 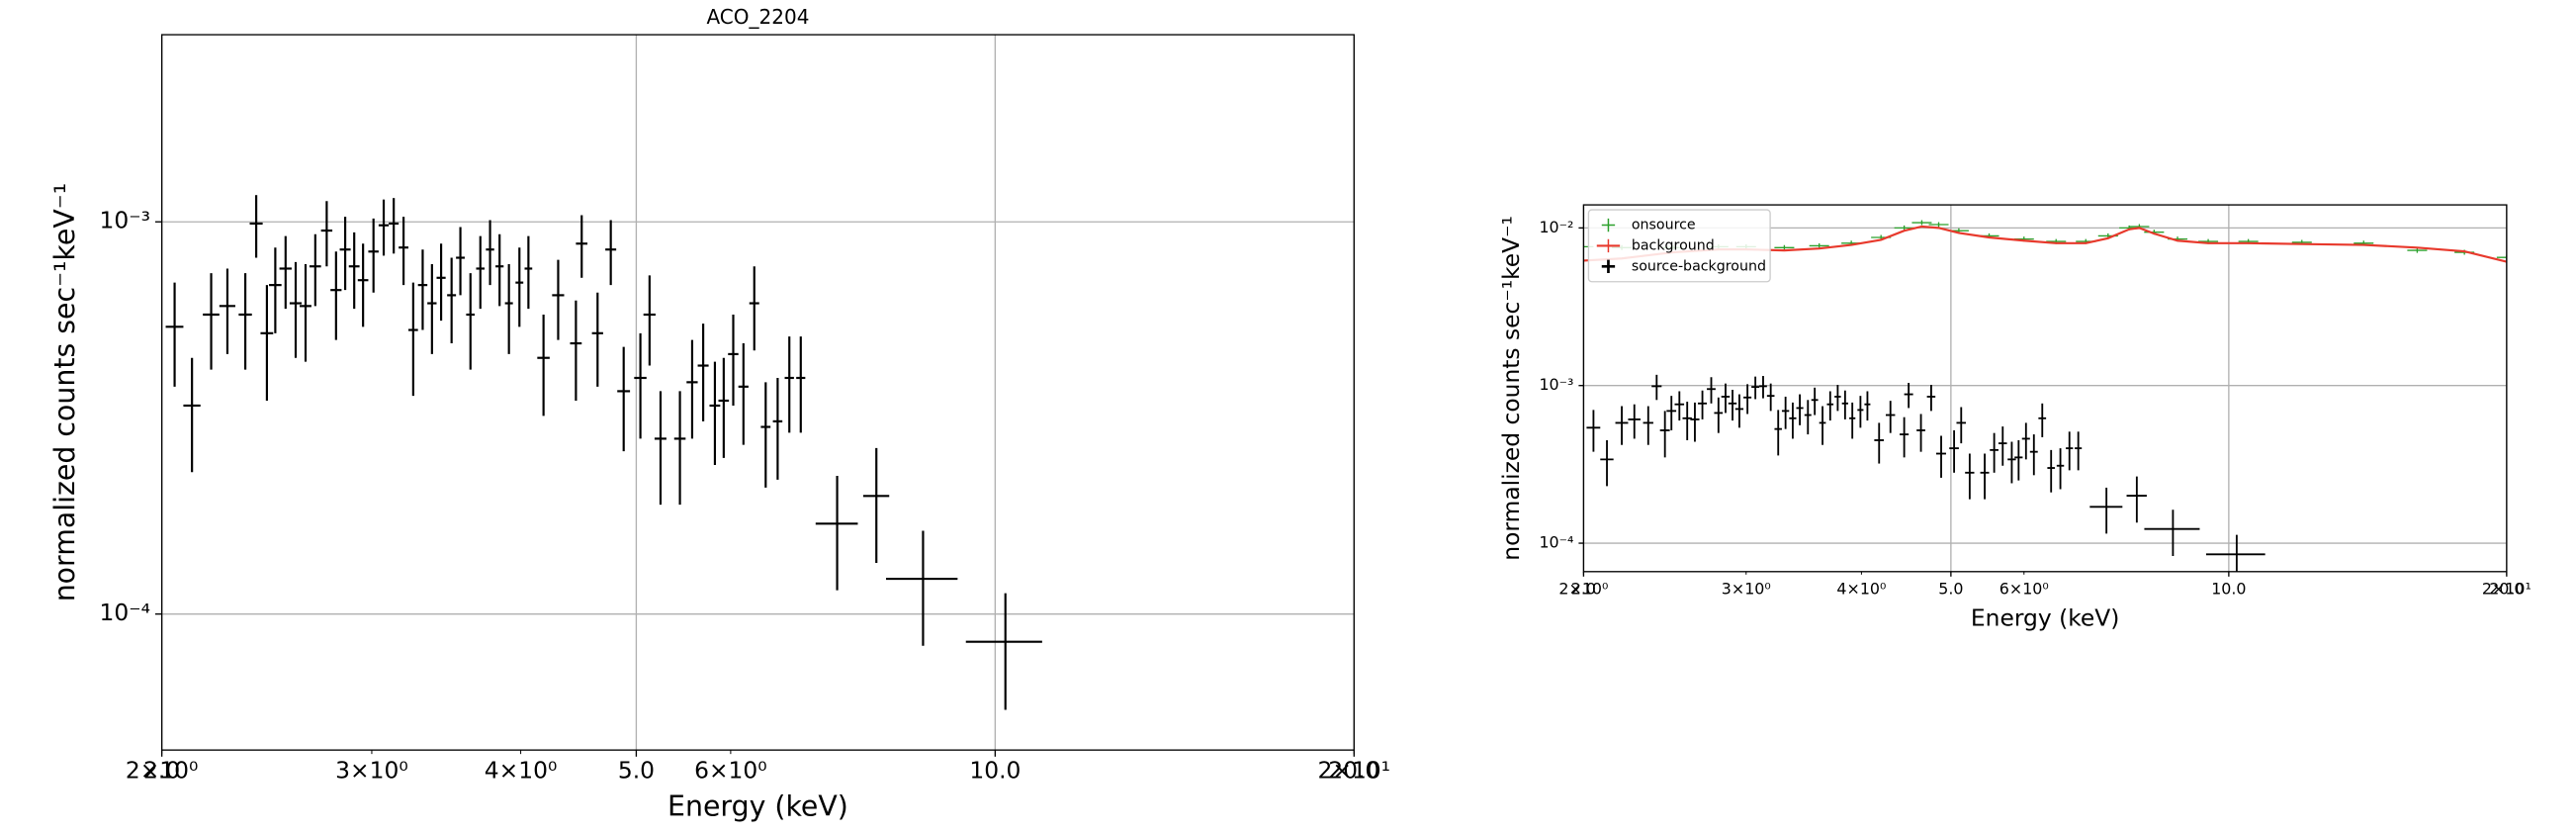 I want to click on legend-label: source-background, so click(x=1699, y=266).